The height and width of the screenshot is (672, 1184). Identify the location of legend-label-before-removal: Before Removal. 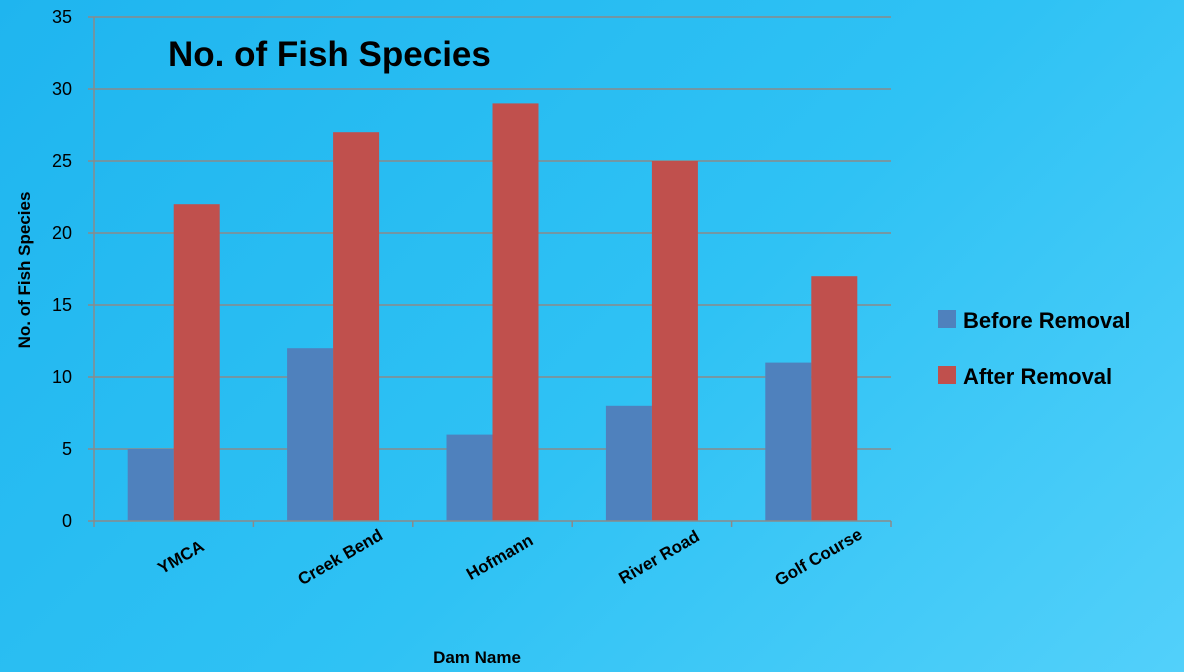
(1047, 320).